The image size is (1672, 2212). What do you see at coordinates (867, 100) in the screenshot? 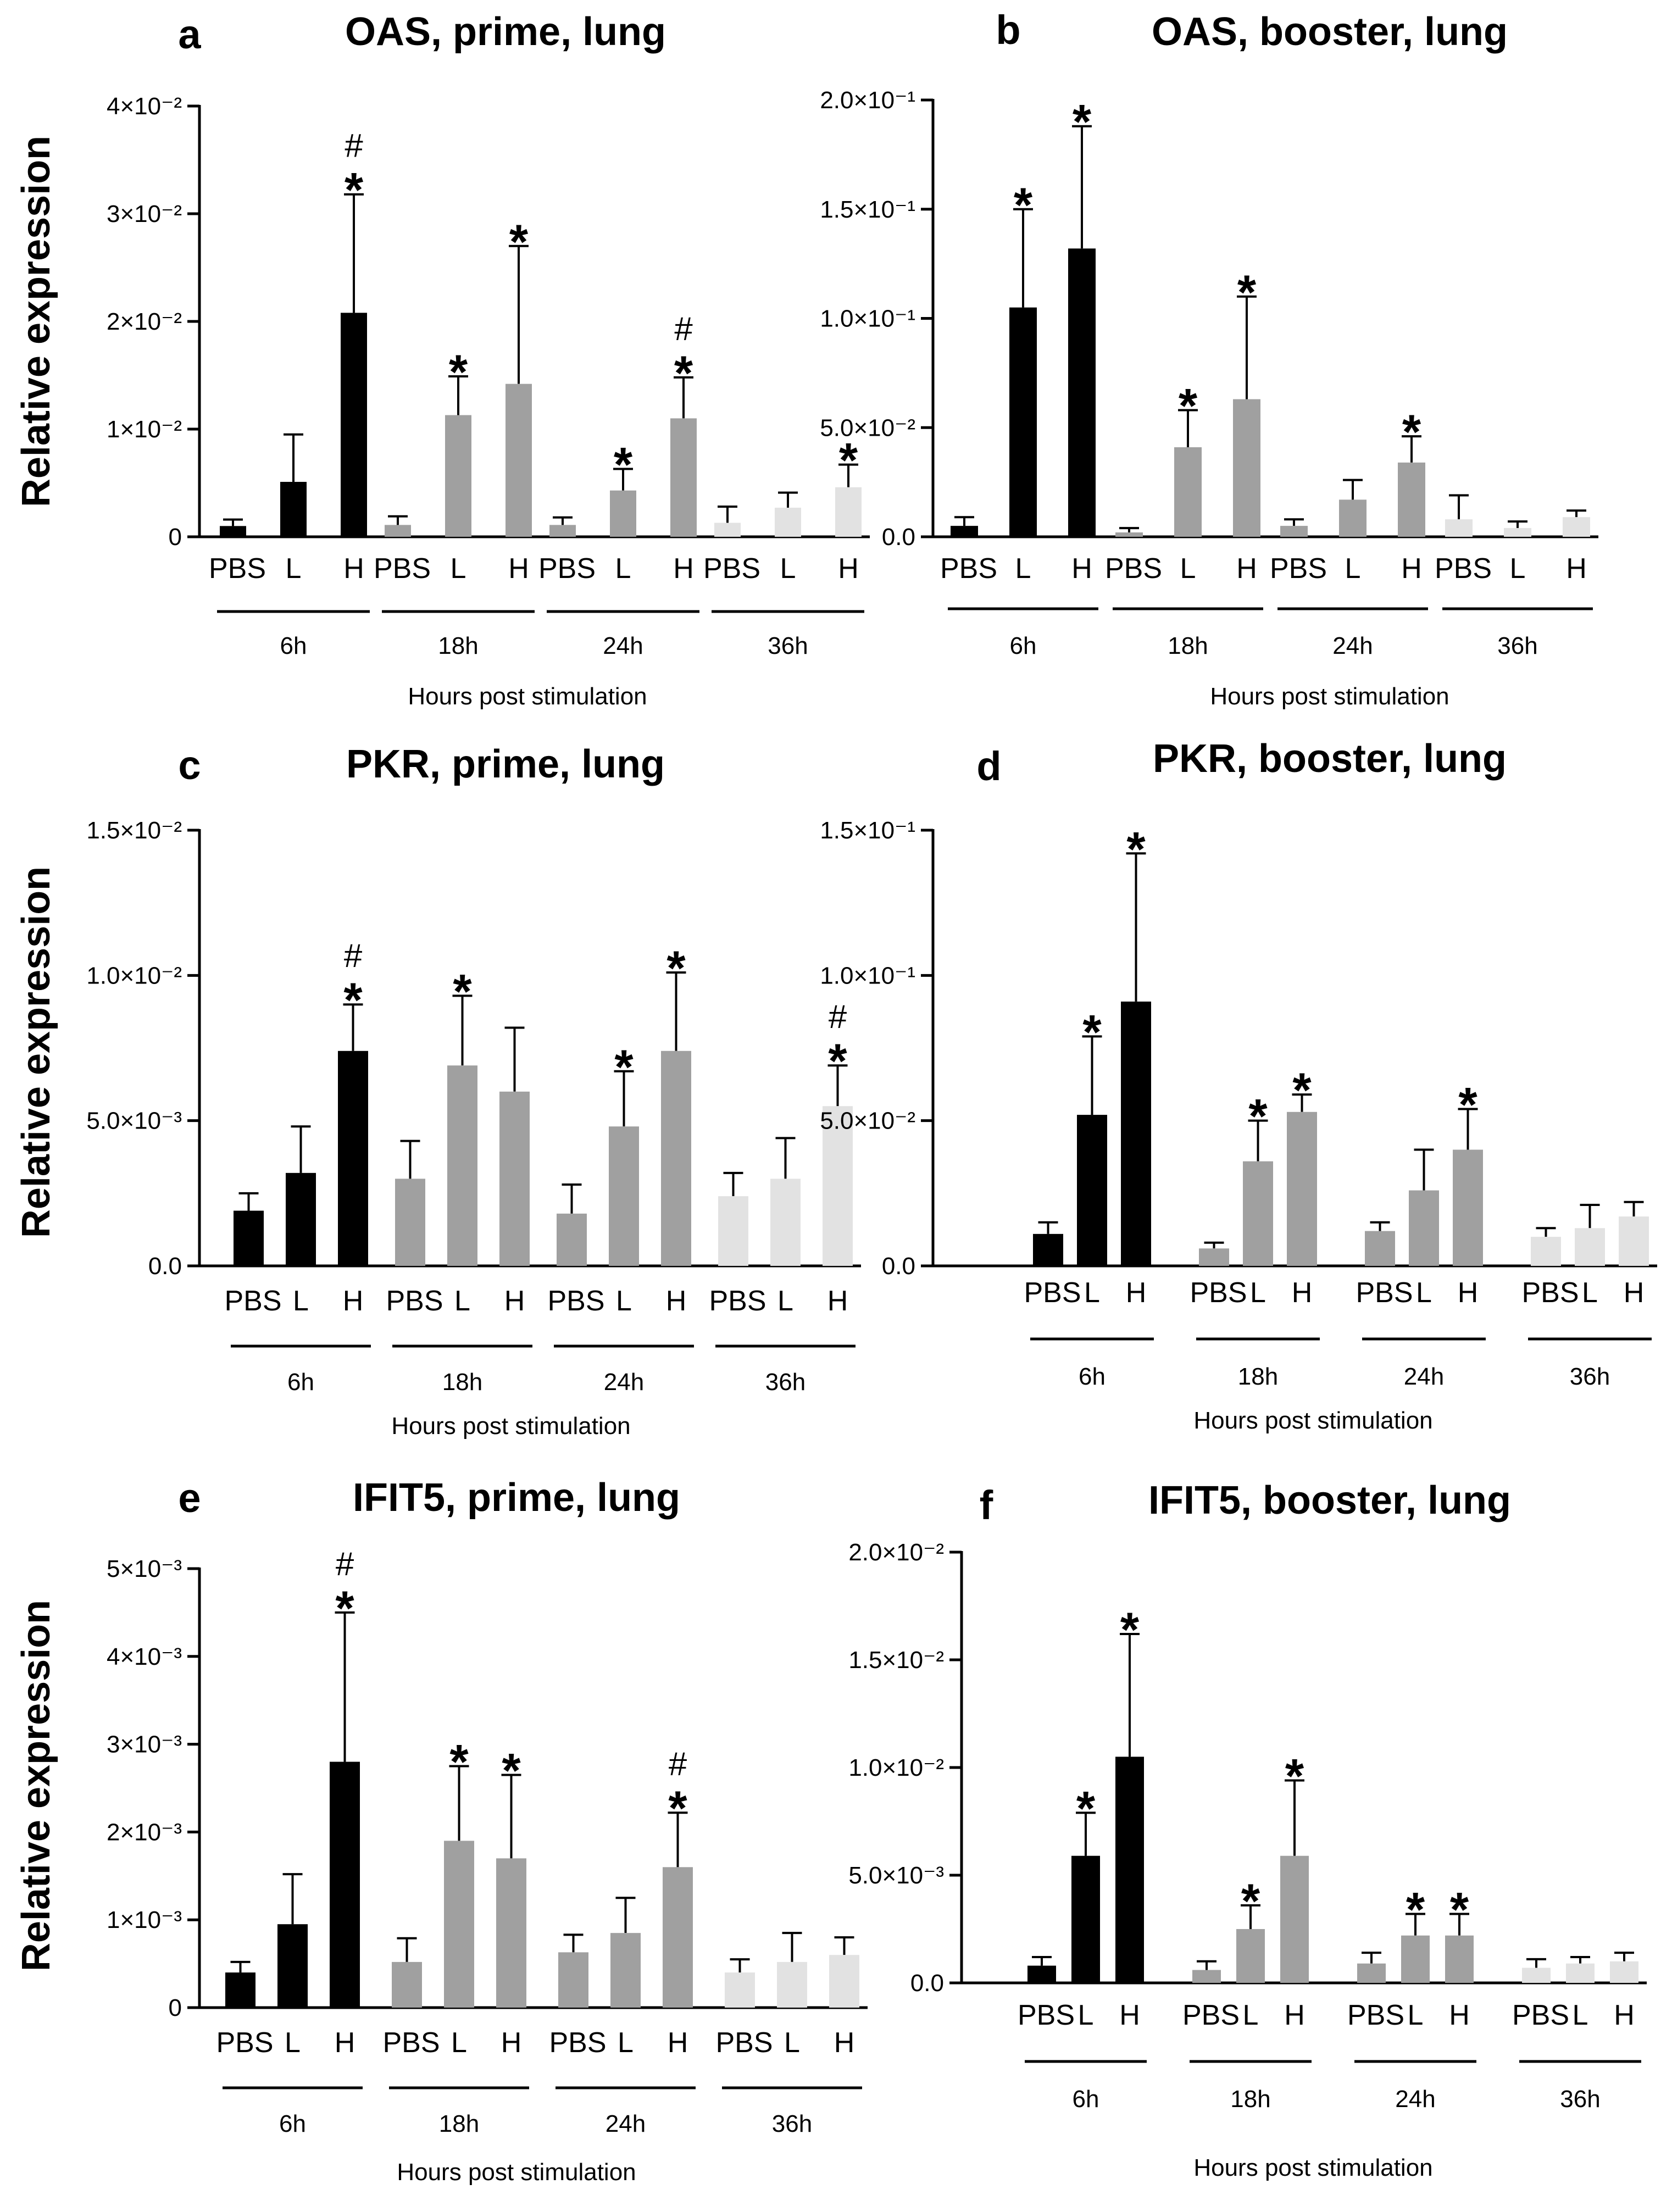
I see `y-tick-label: 2.0×10⁻¹` at bounding box center [867, 100].